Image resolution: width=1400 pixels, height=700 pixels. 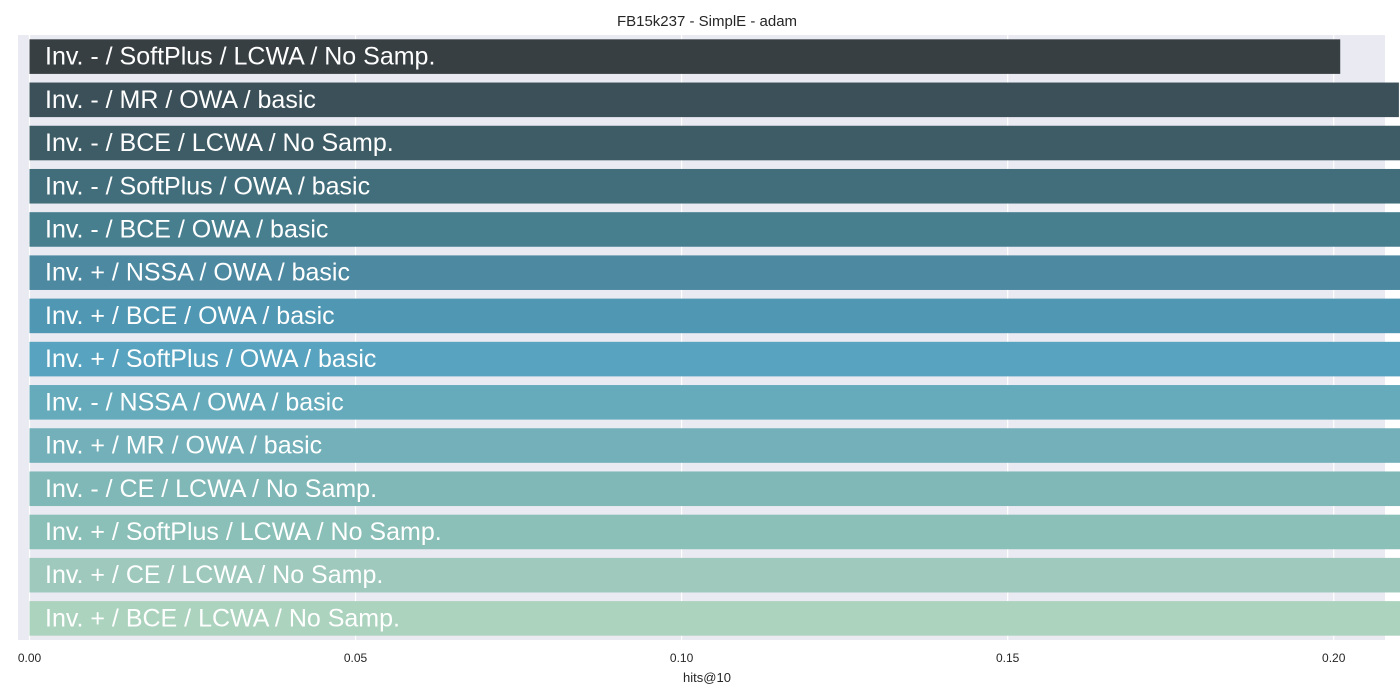 I want to click on bar-label: Inv. - / SoftPlus / OWA / basic, so click(x=207, y=186).